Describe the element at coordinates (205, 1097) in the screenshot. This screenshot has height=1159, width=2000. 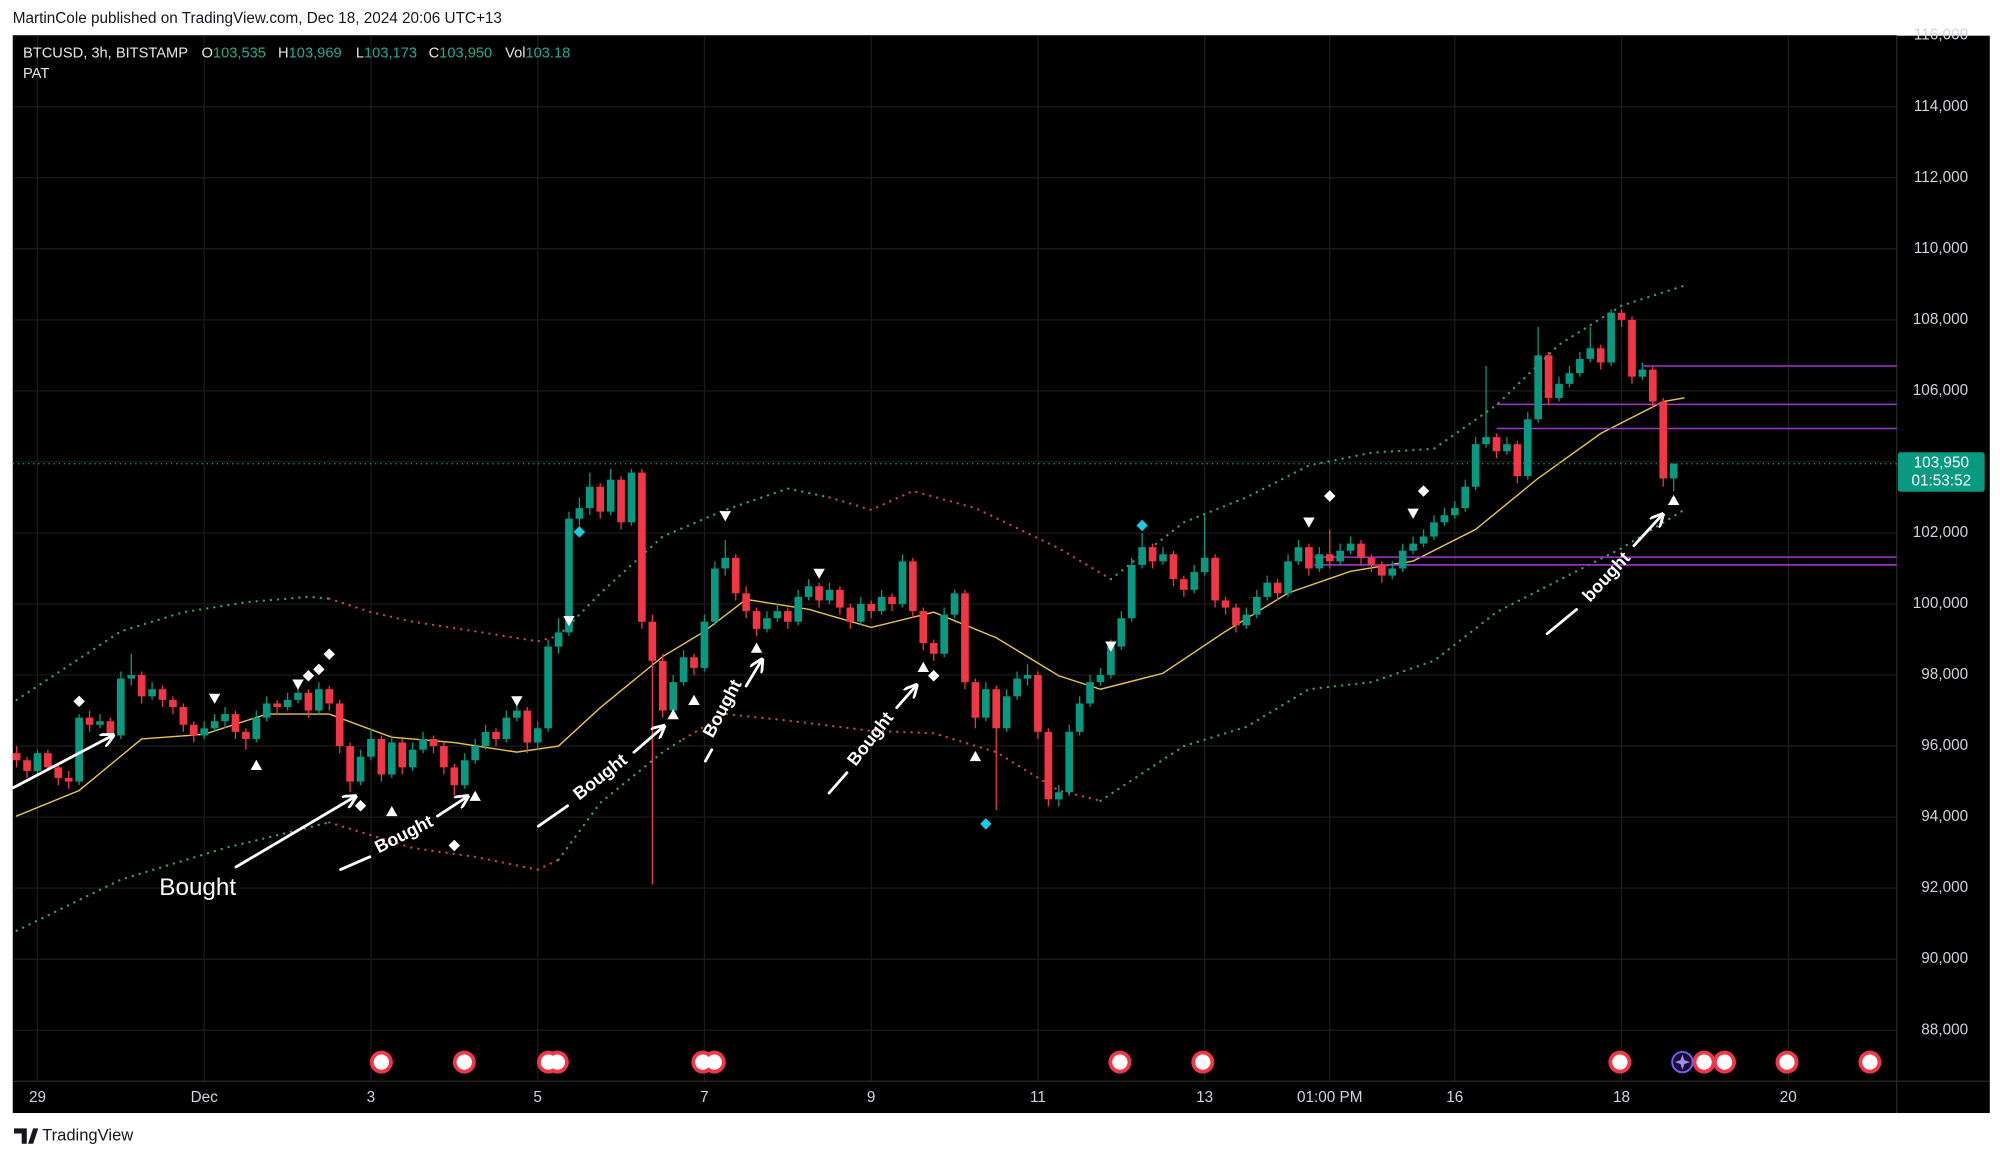
I see `x-tick-label: Dec` at that location.